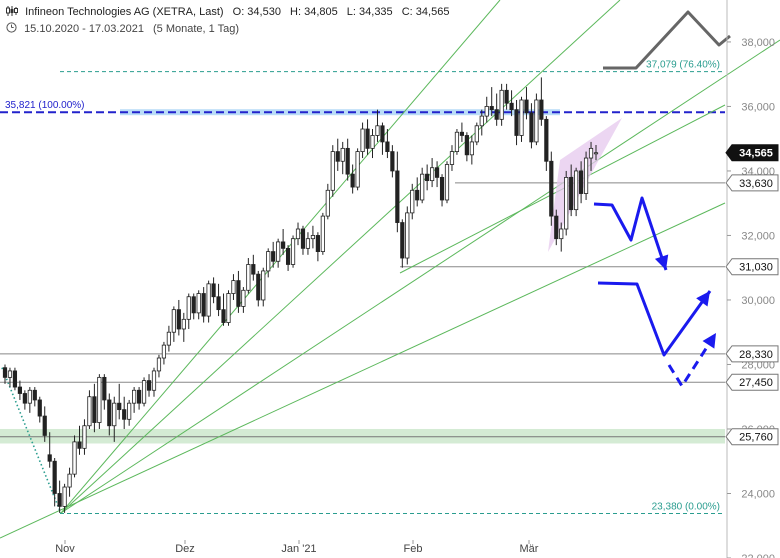 This screenshot has width=780, height=558. I want to click on x-tick-label: Nov, so click(65, 549).